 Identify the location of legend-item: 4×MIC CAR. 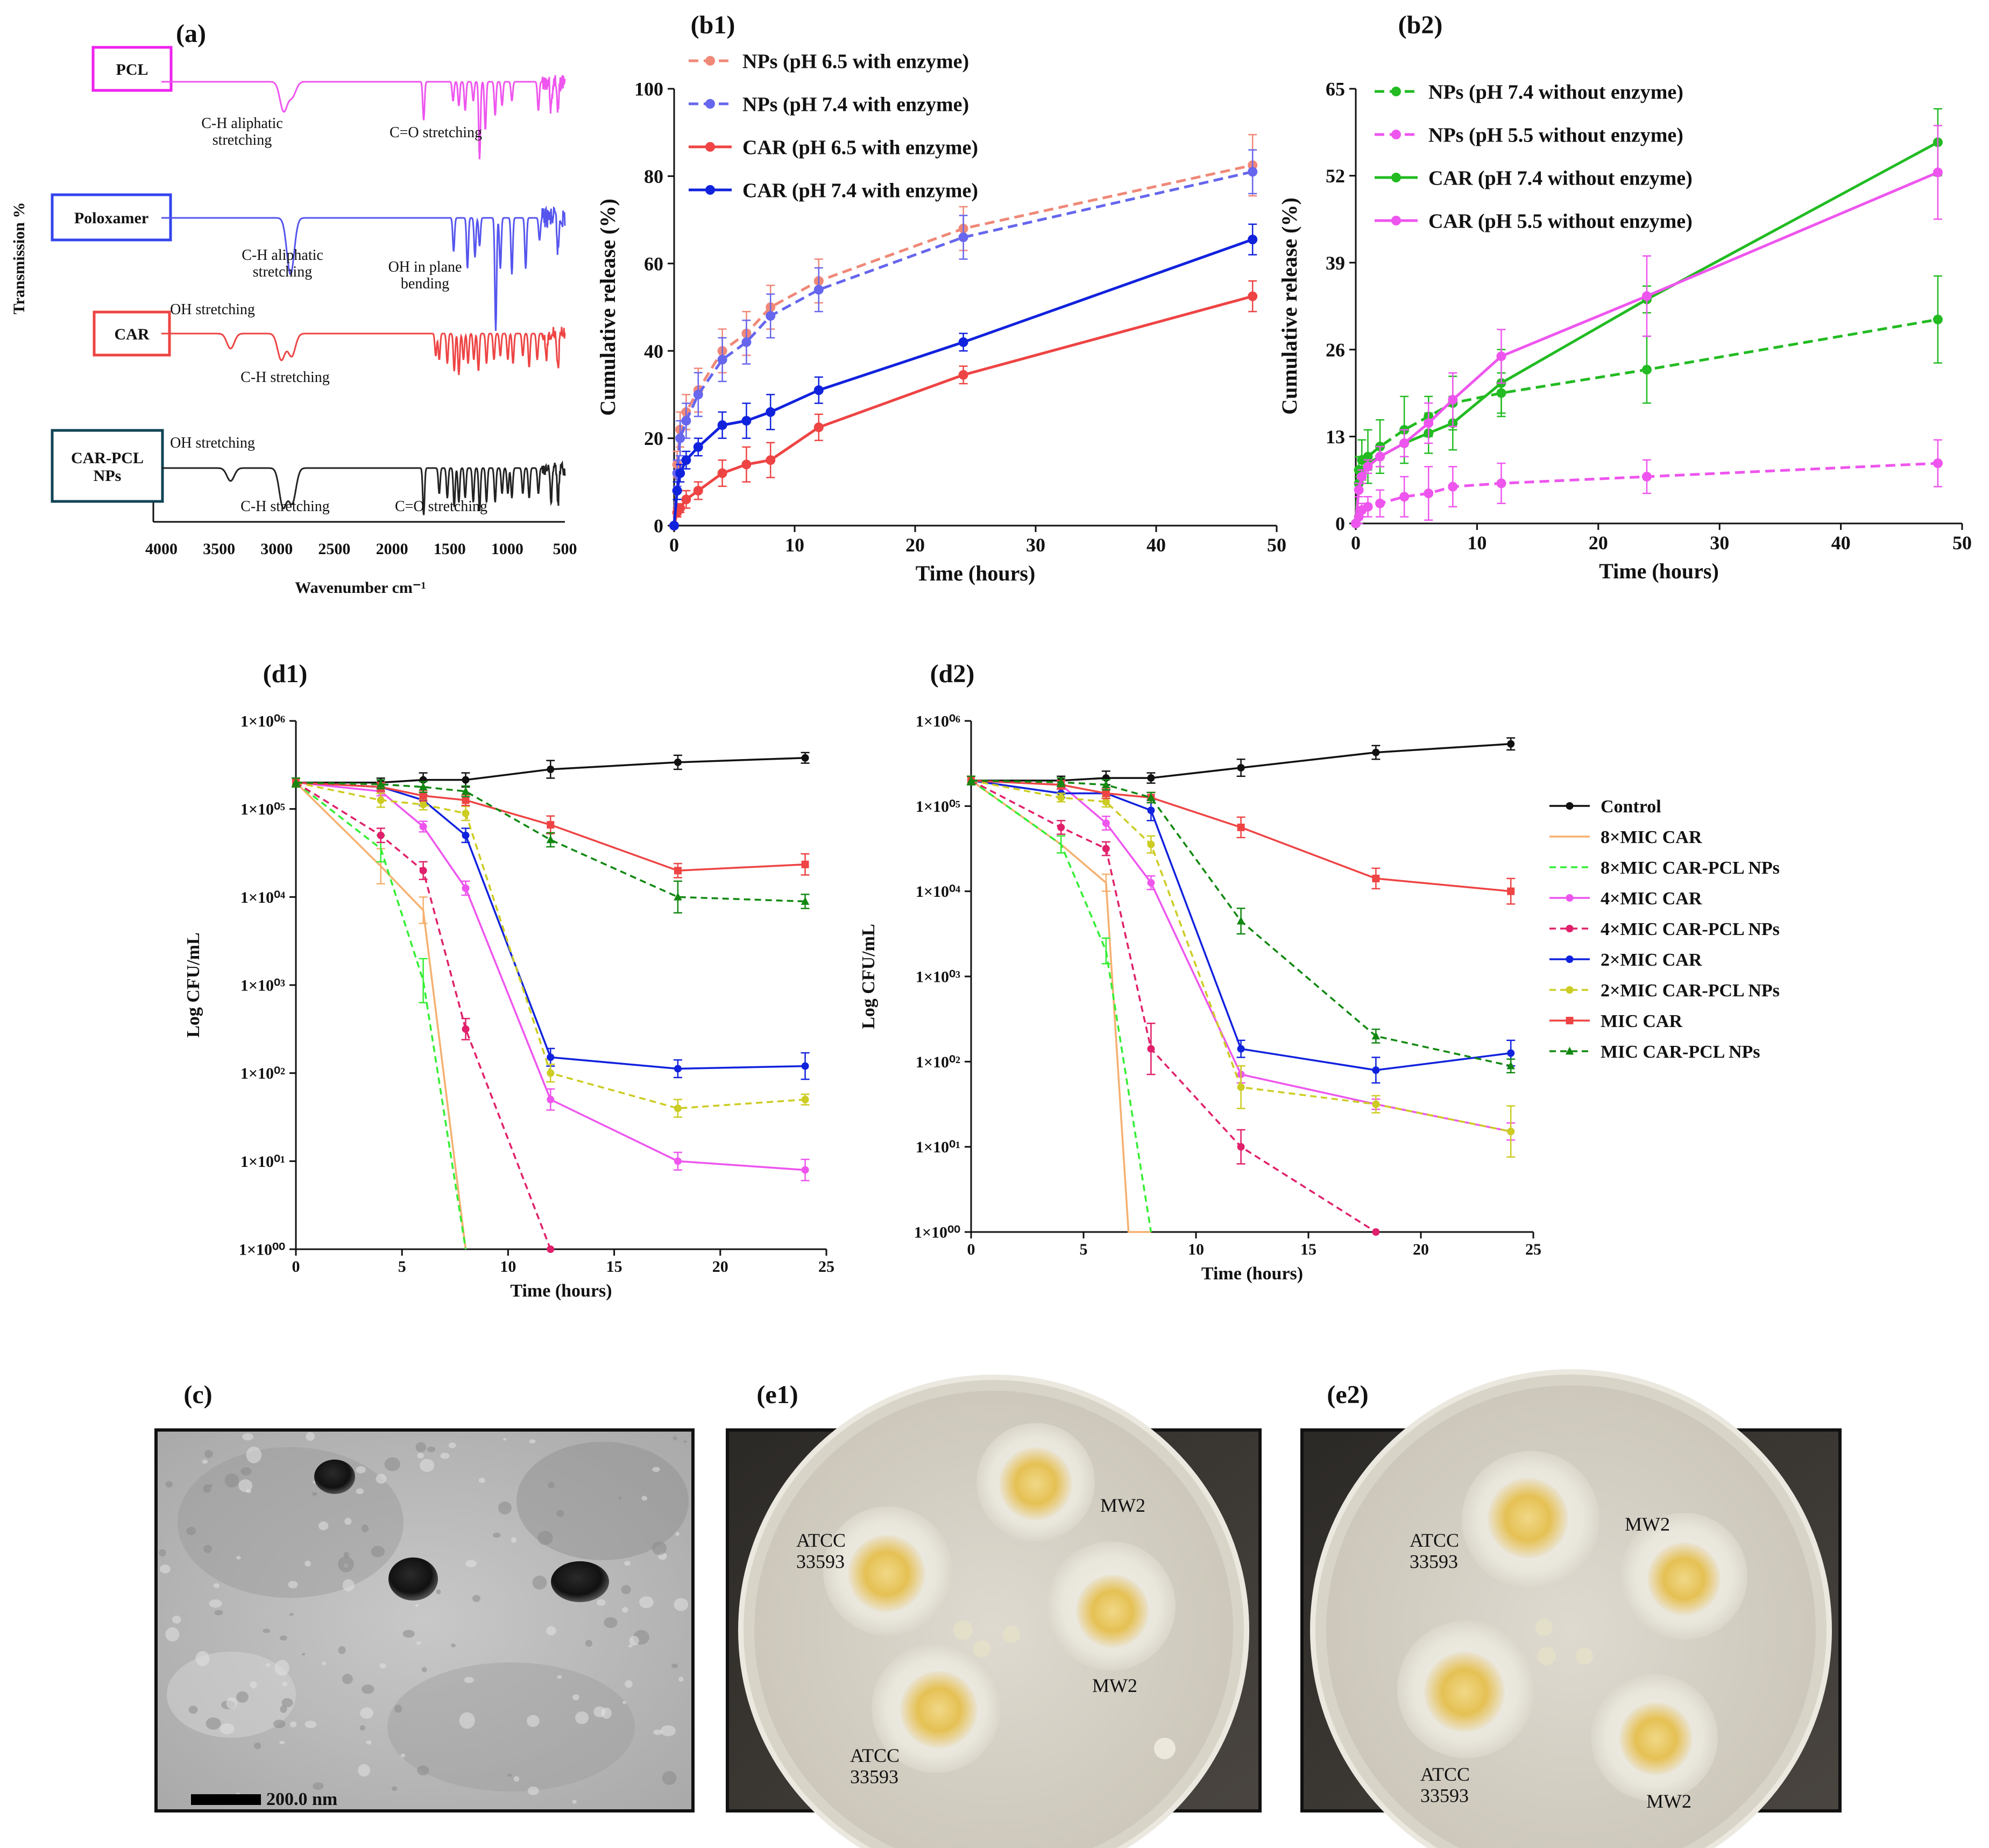
(1626, 899).